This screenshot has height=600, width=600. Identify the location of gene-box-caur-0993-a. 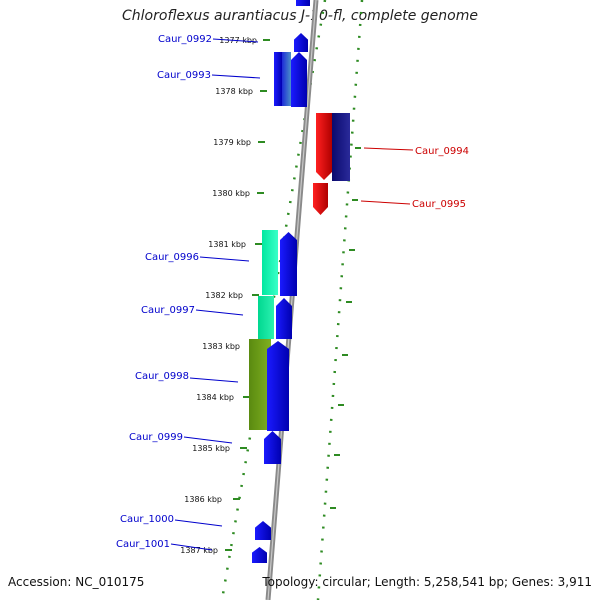
(278, 79).